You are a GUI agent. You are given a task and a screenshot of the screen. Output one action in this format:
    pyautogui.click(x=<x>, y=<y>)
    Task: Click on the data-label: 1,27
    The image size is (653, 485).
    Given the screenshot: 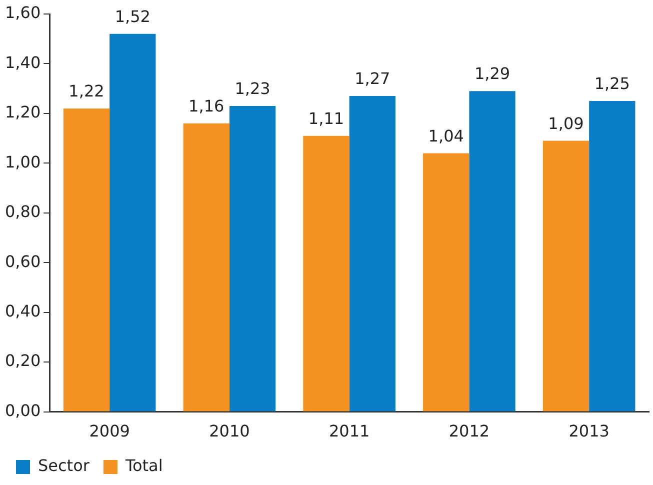 What is the action you would take?
    pyautogui.click(x=372, y=78)
    